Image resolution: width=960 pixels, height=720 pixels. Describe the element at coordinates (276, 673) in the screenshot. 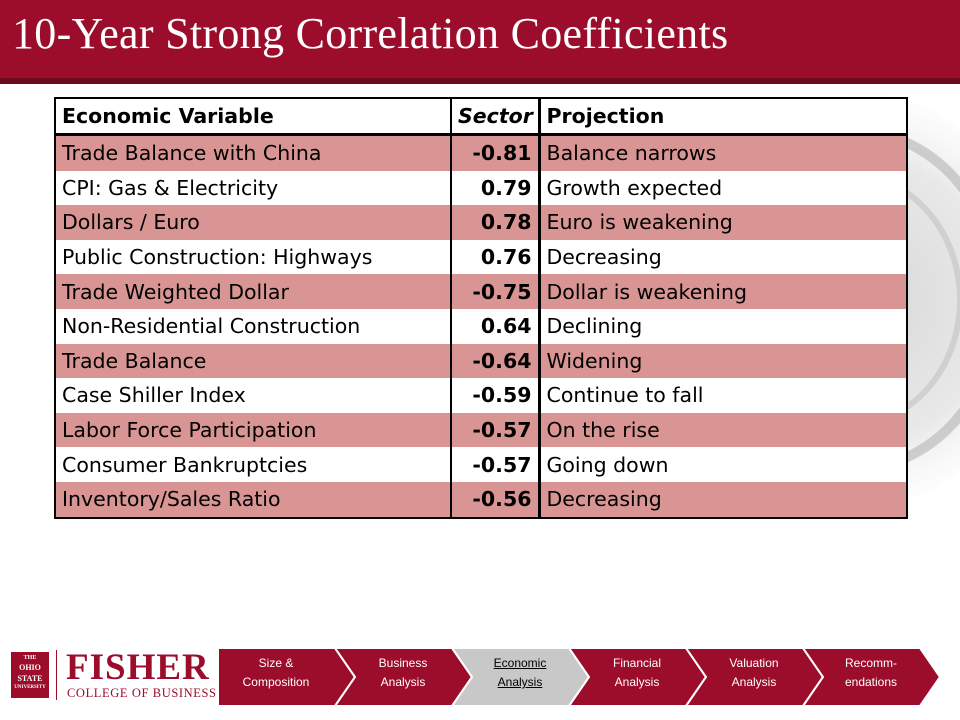

I see `nav-item-0: Size & Composition` at that location.